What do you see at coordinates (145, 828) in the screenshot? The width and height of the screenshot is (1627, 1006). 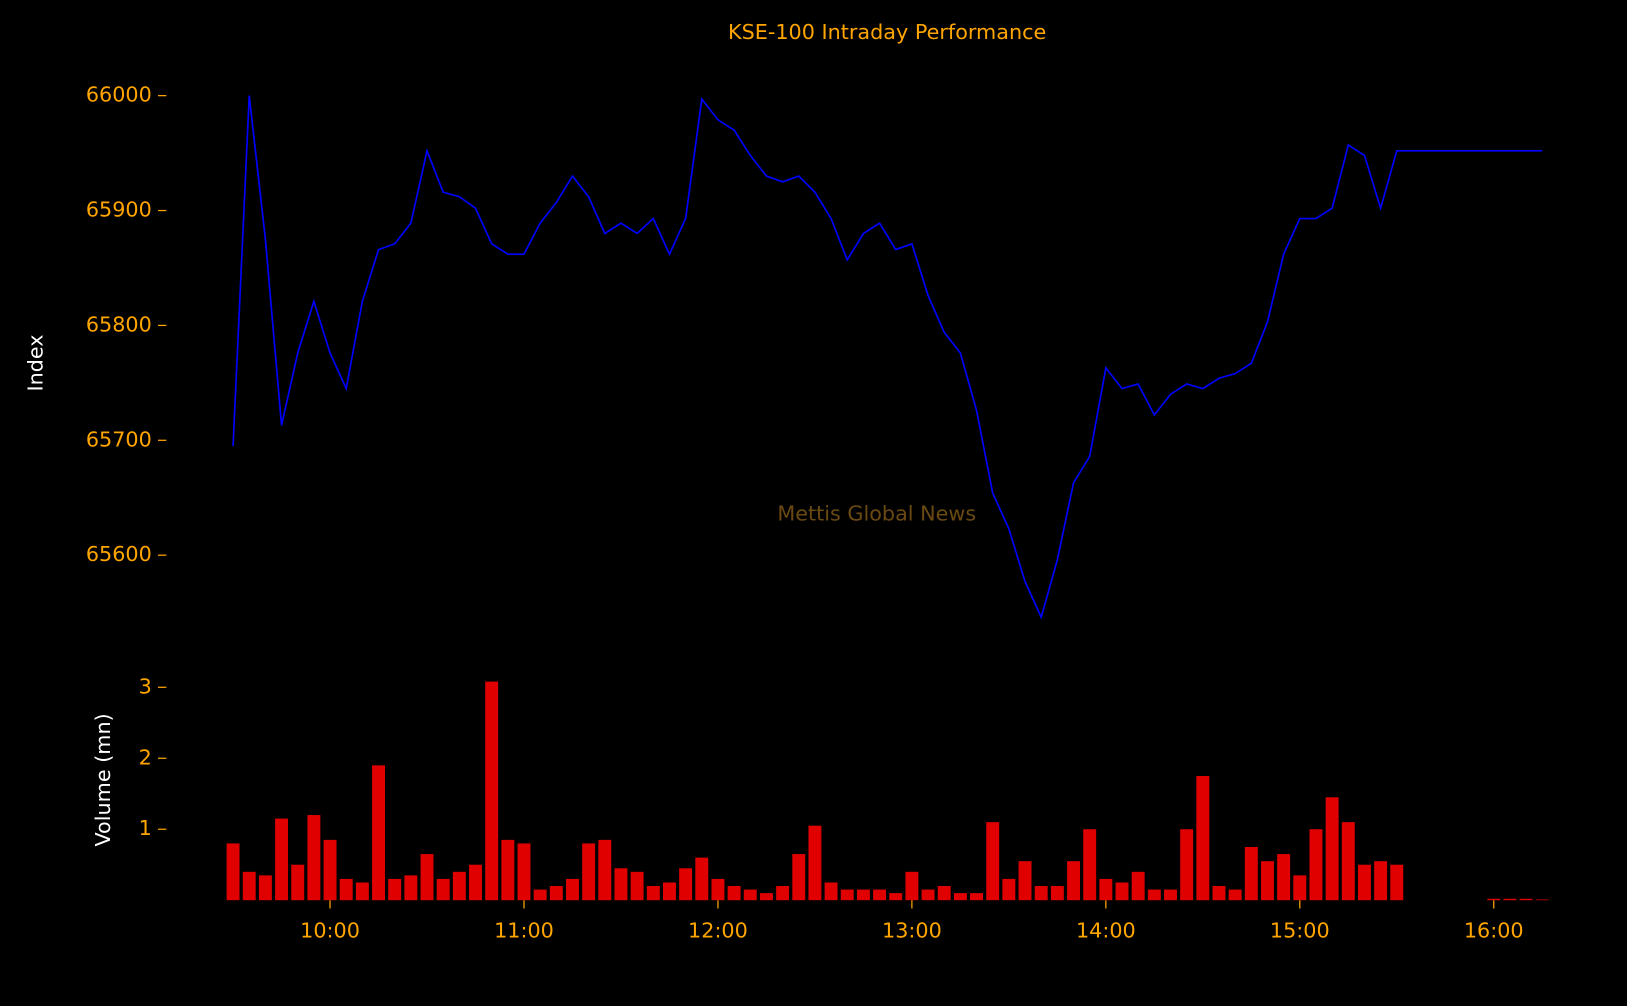 I see `y-tick-label: 1` at bounding box center [145, 828].